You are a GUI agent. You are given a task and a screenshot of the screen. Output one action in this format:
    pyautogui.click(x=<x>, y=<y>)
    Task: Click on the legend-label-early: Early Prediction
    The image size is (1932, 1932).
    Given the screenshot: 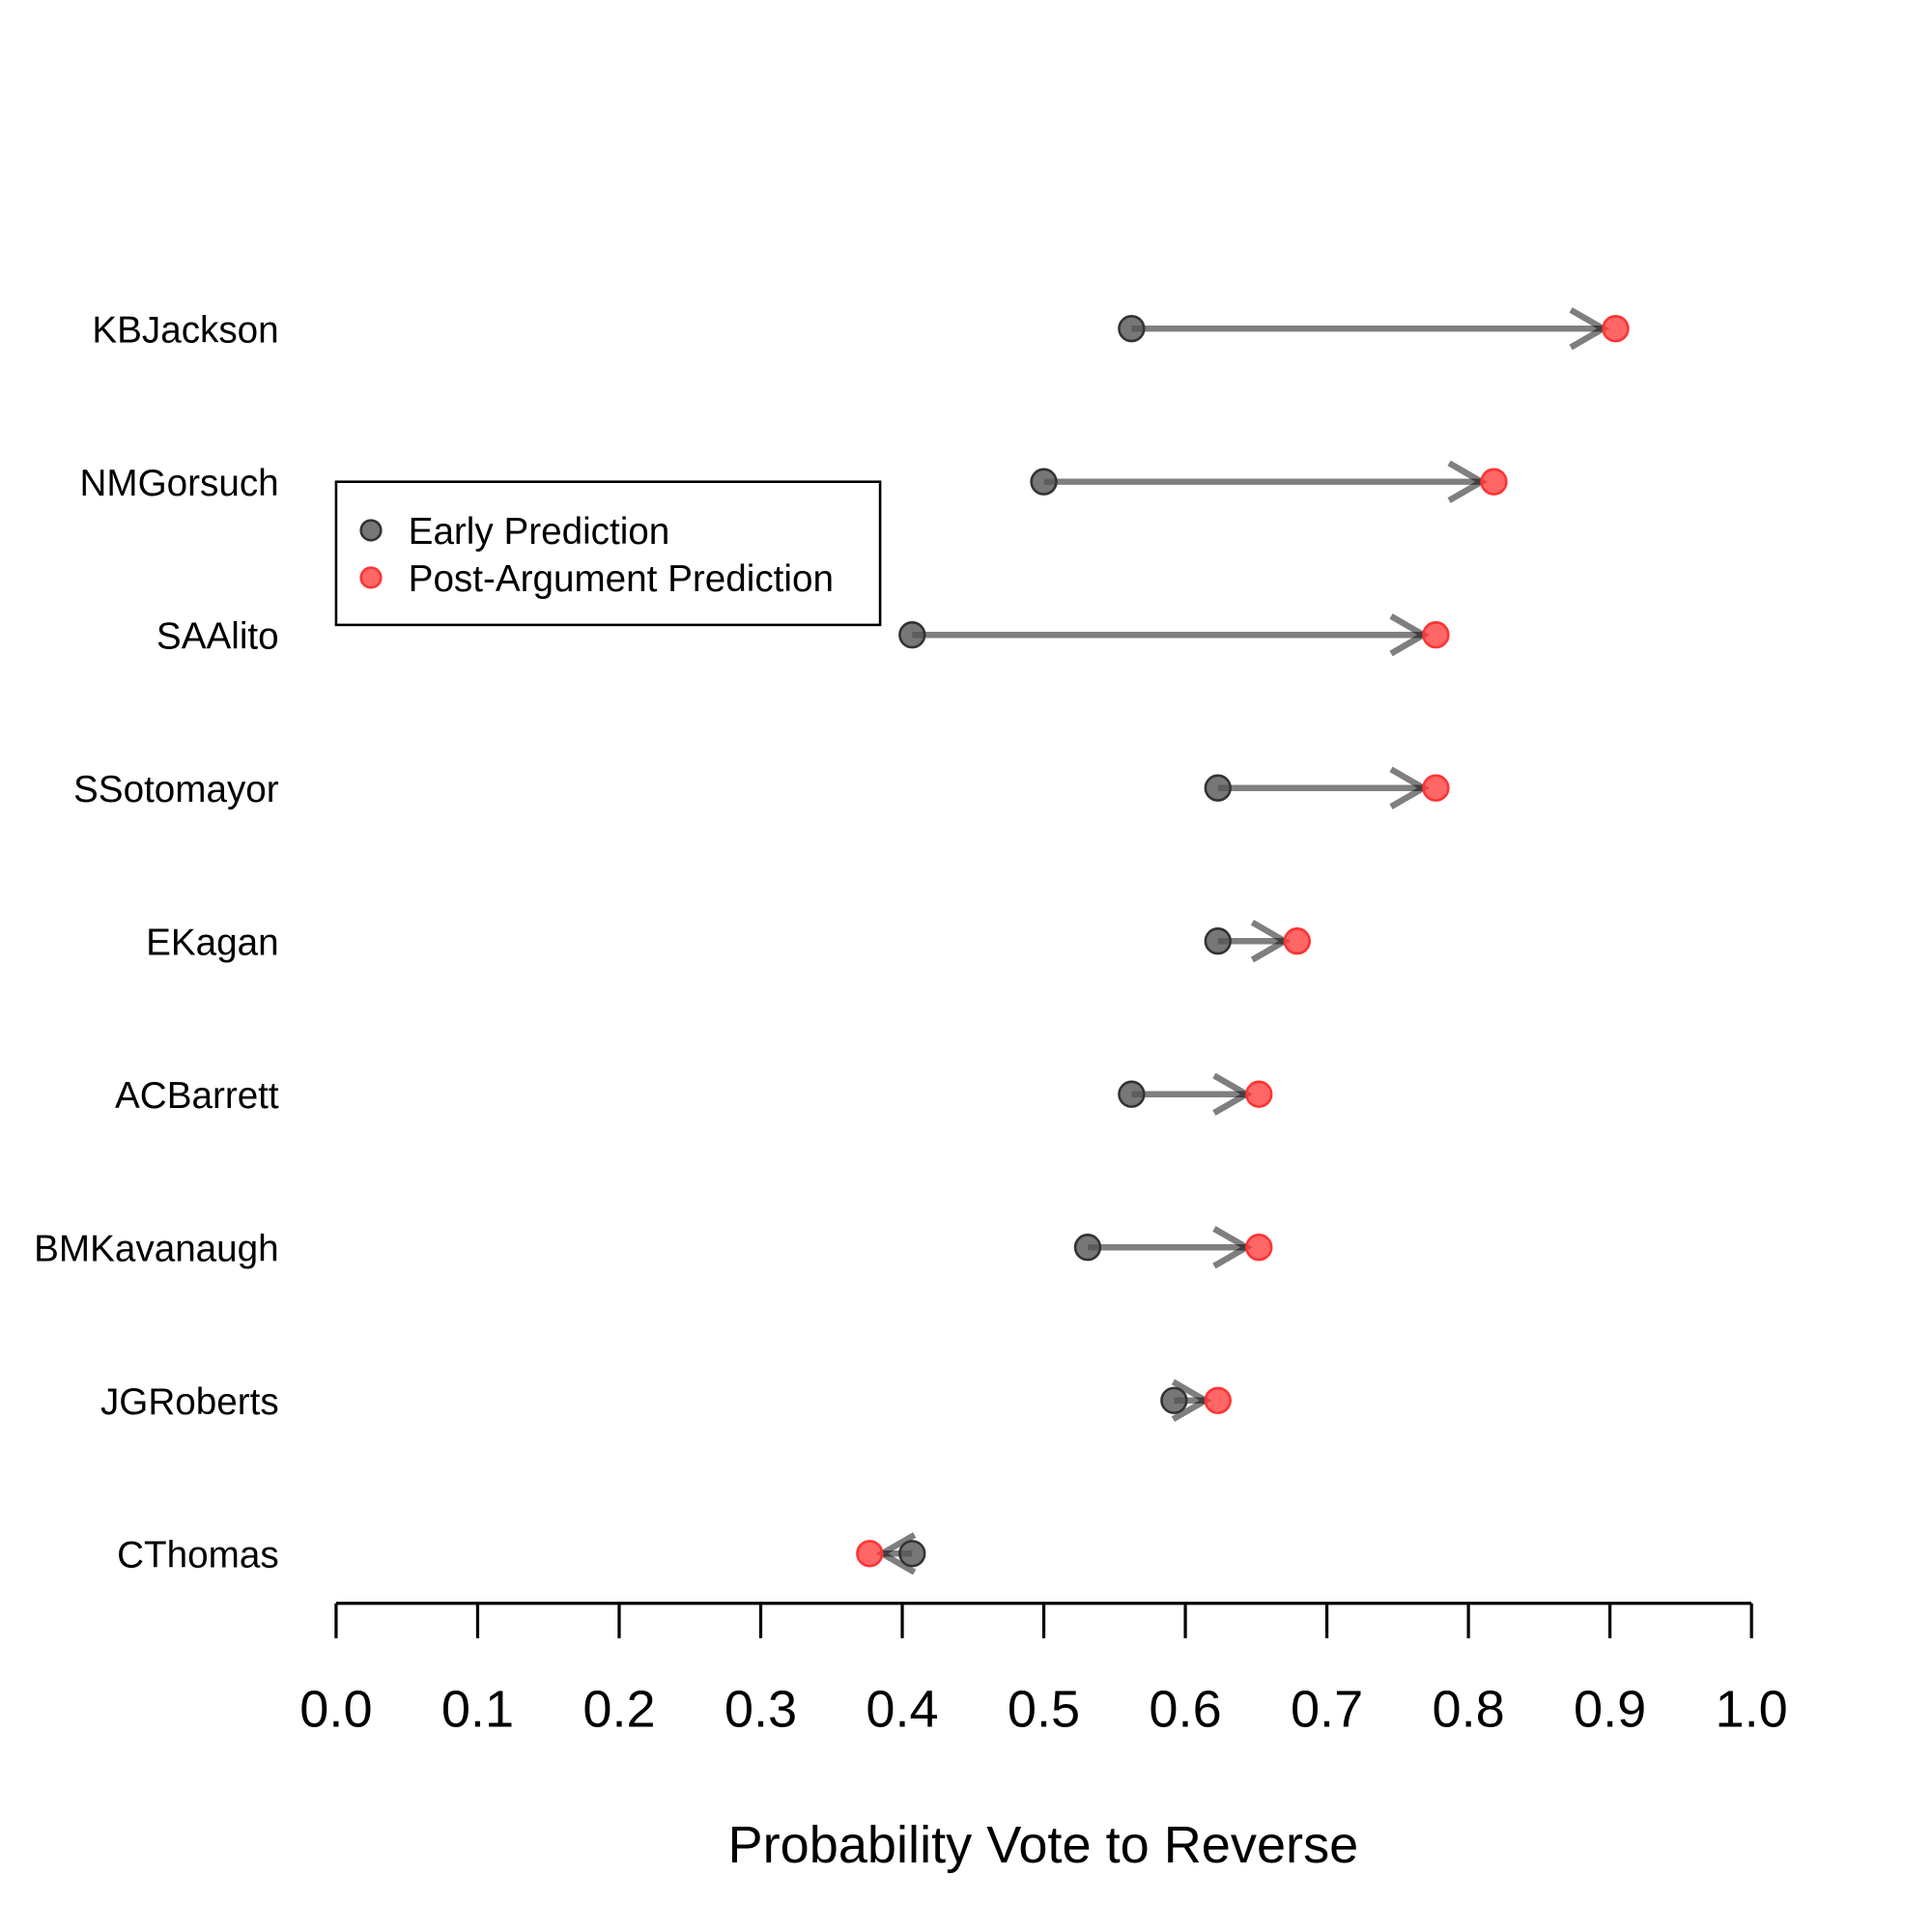 What is the action you would take?
    pyautogui.click(x=539, y=532)
    